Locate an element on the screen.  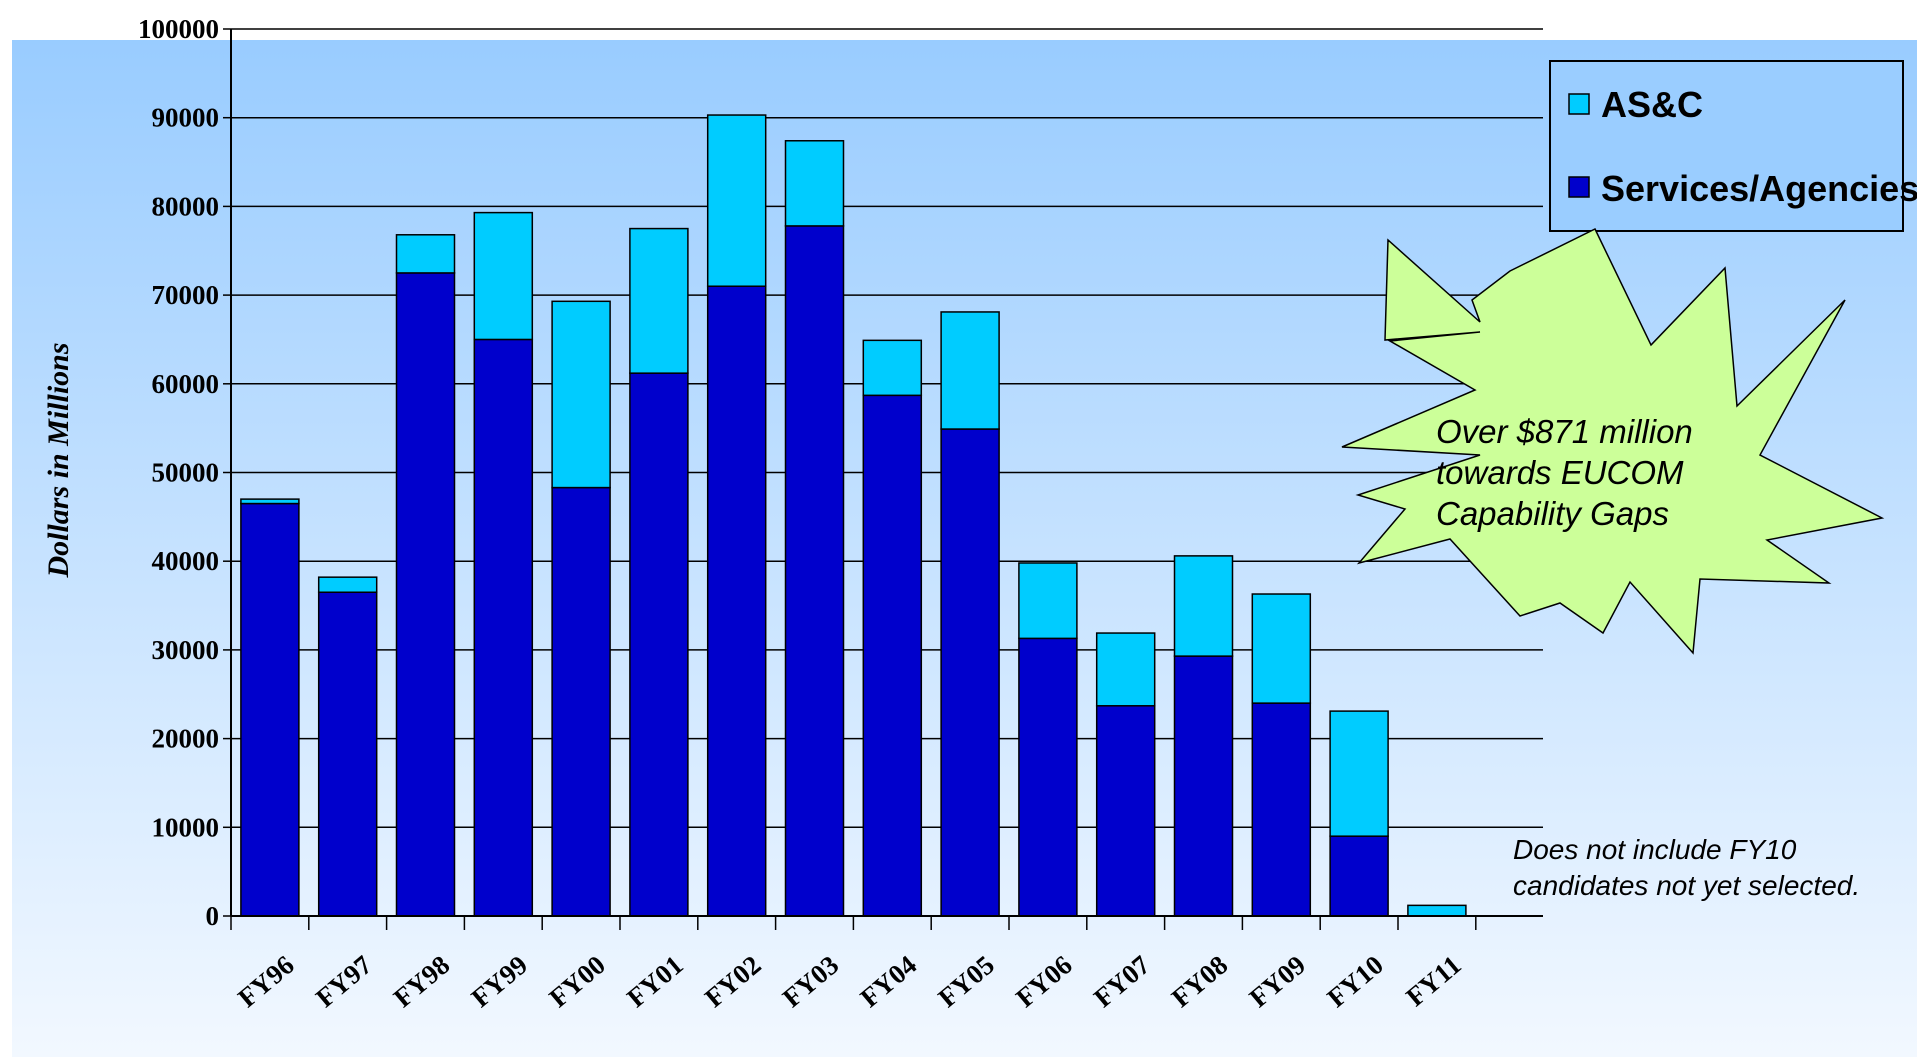
y-tick-label: 100000 is located at coordinates (178, 29).